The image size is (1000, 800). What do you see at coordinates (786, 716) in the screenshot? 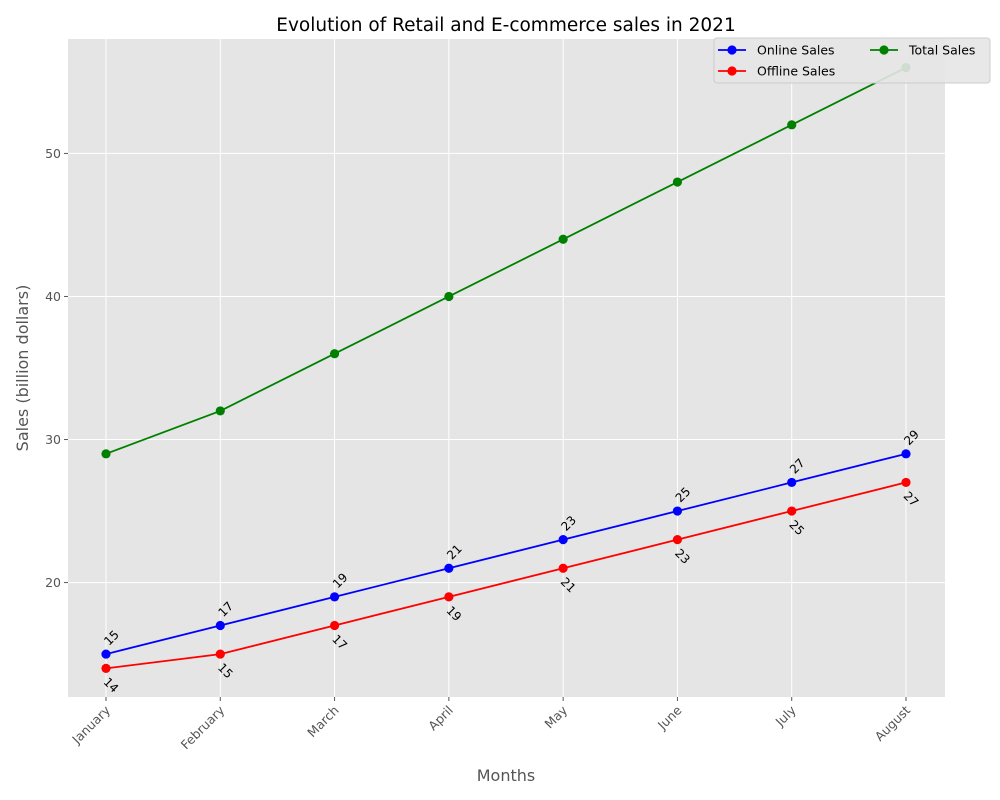
I see `x-tick-label: July` at bounding box center [786, 716].